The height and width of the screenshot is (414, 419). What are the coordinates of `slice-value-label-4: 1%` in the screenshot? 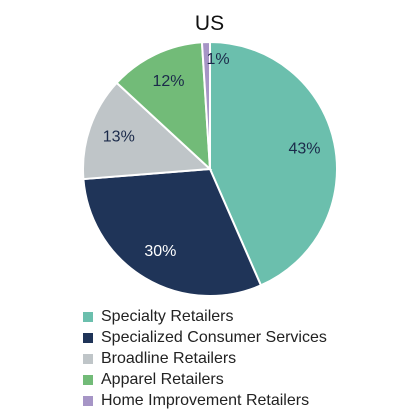 It's located at (218, 59).